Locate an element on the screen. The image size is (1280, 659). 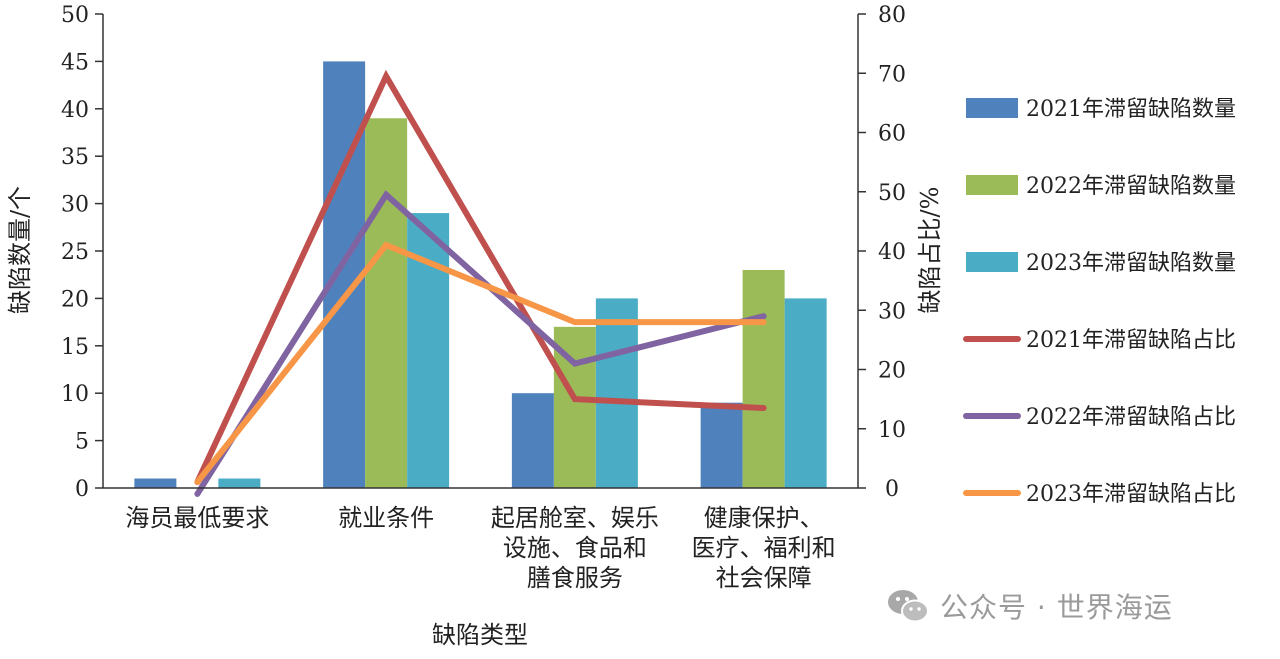
category-label: 医疗、福利和 is located at coordinates (764, 548).